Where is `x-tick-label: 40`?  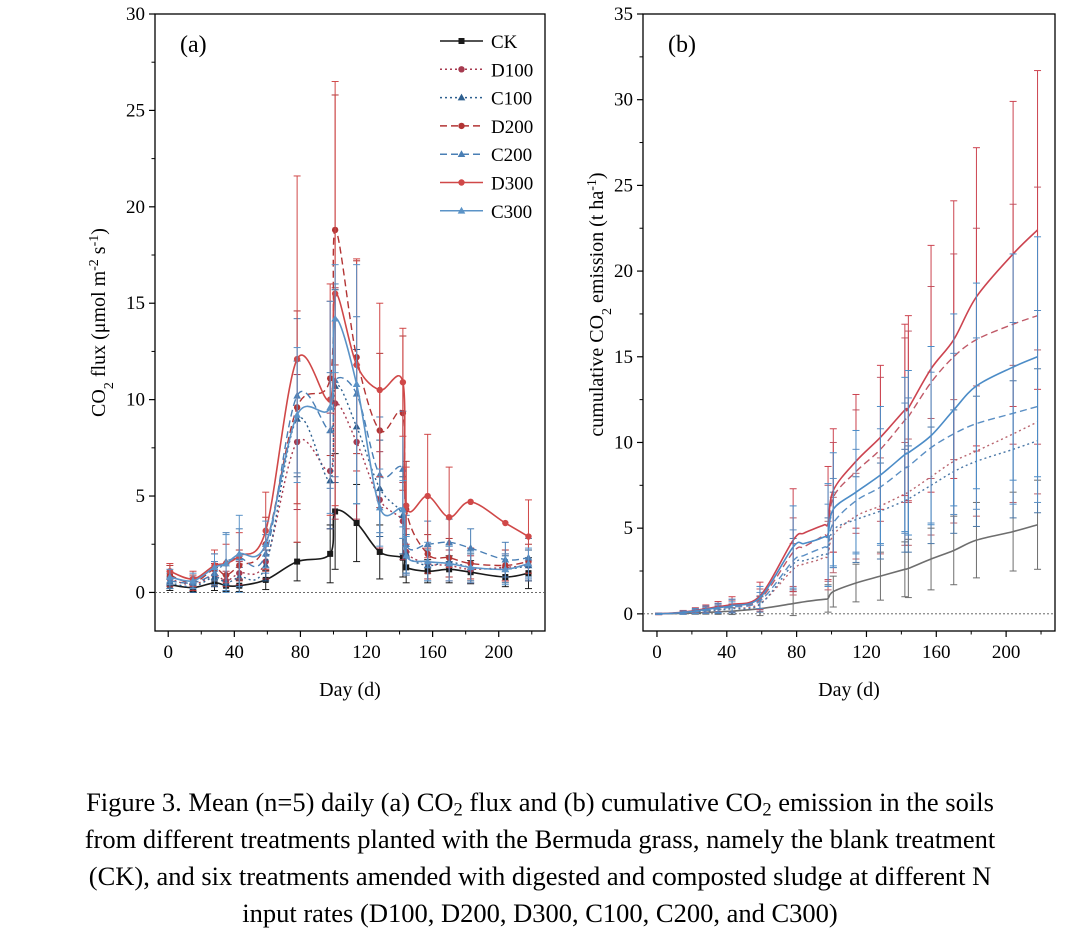 x-tick-label: 40 is located at coordinates (726, 652).